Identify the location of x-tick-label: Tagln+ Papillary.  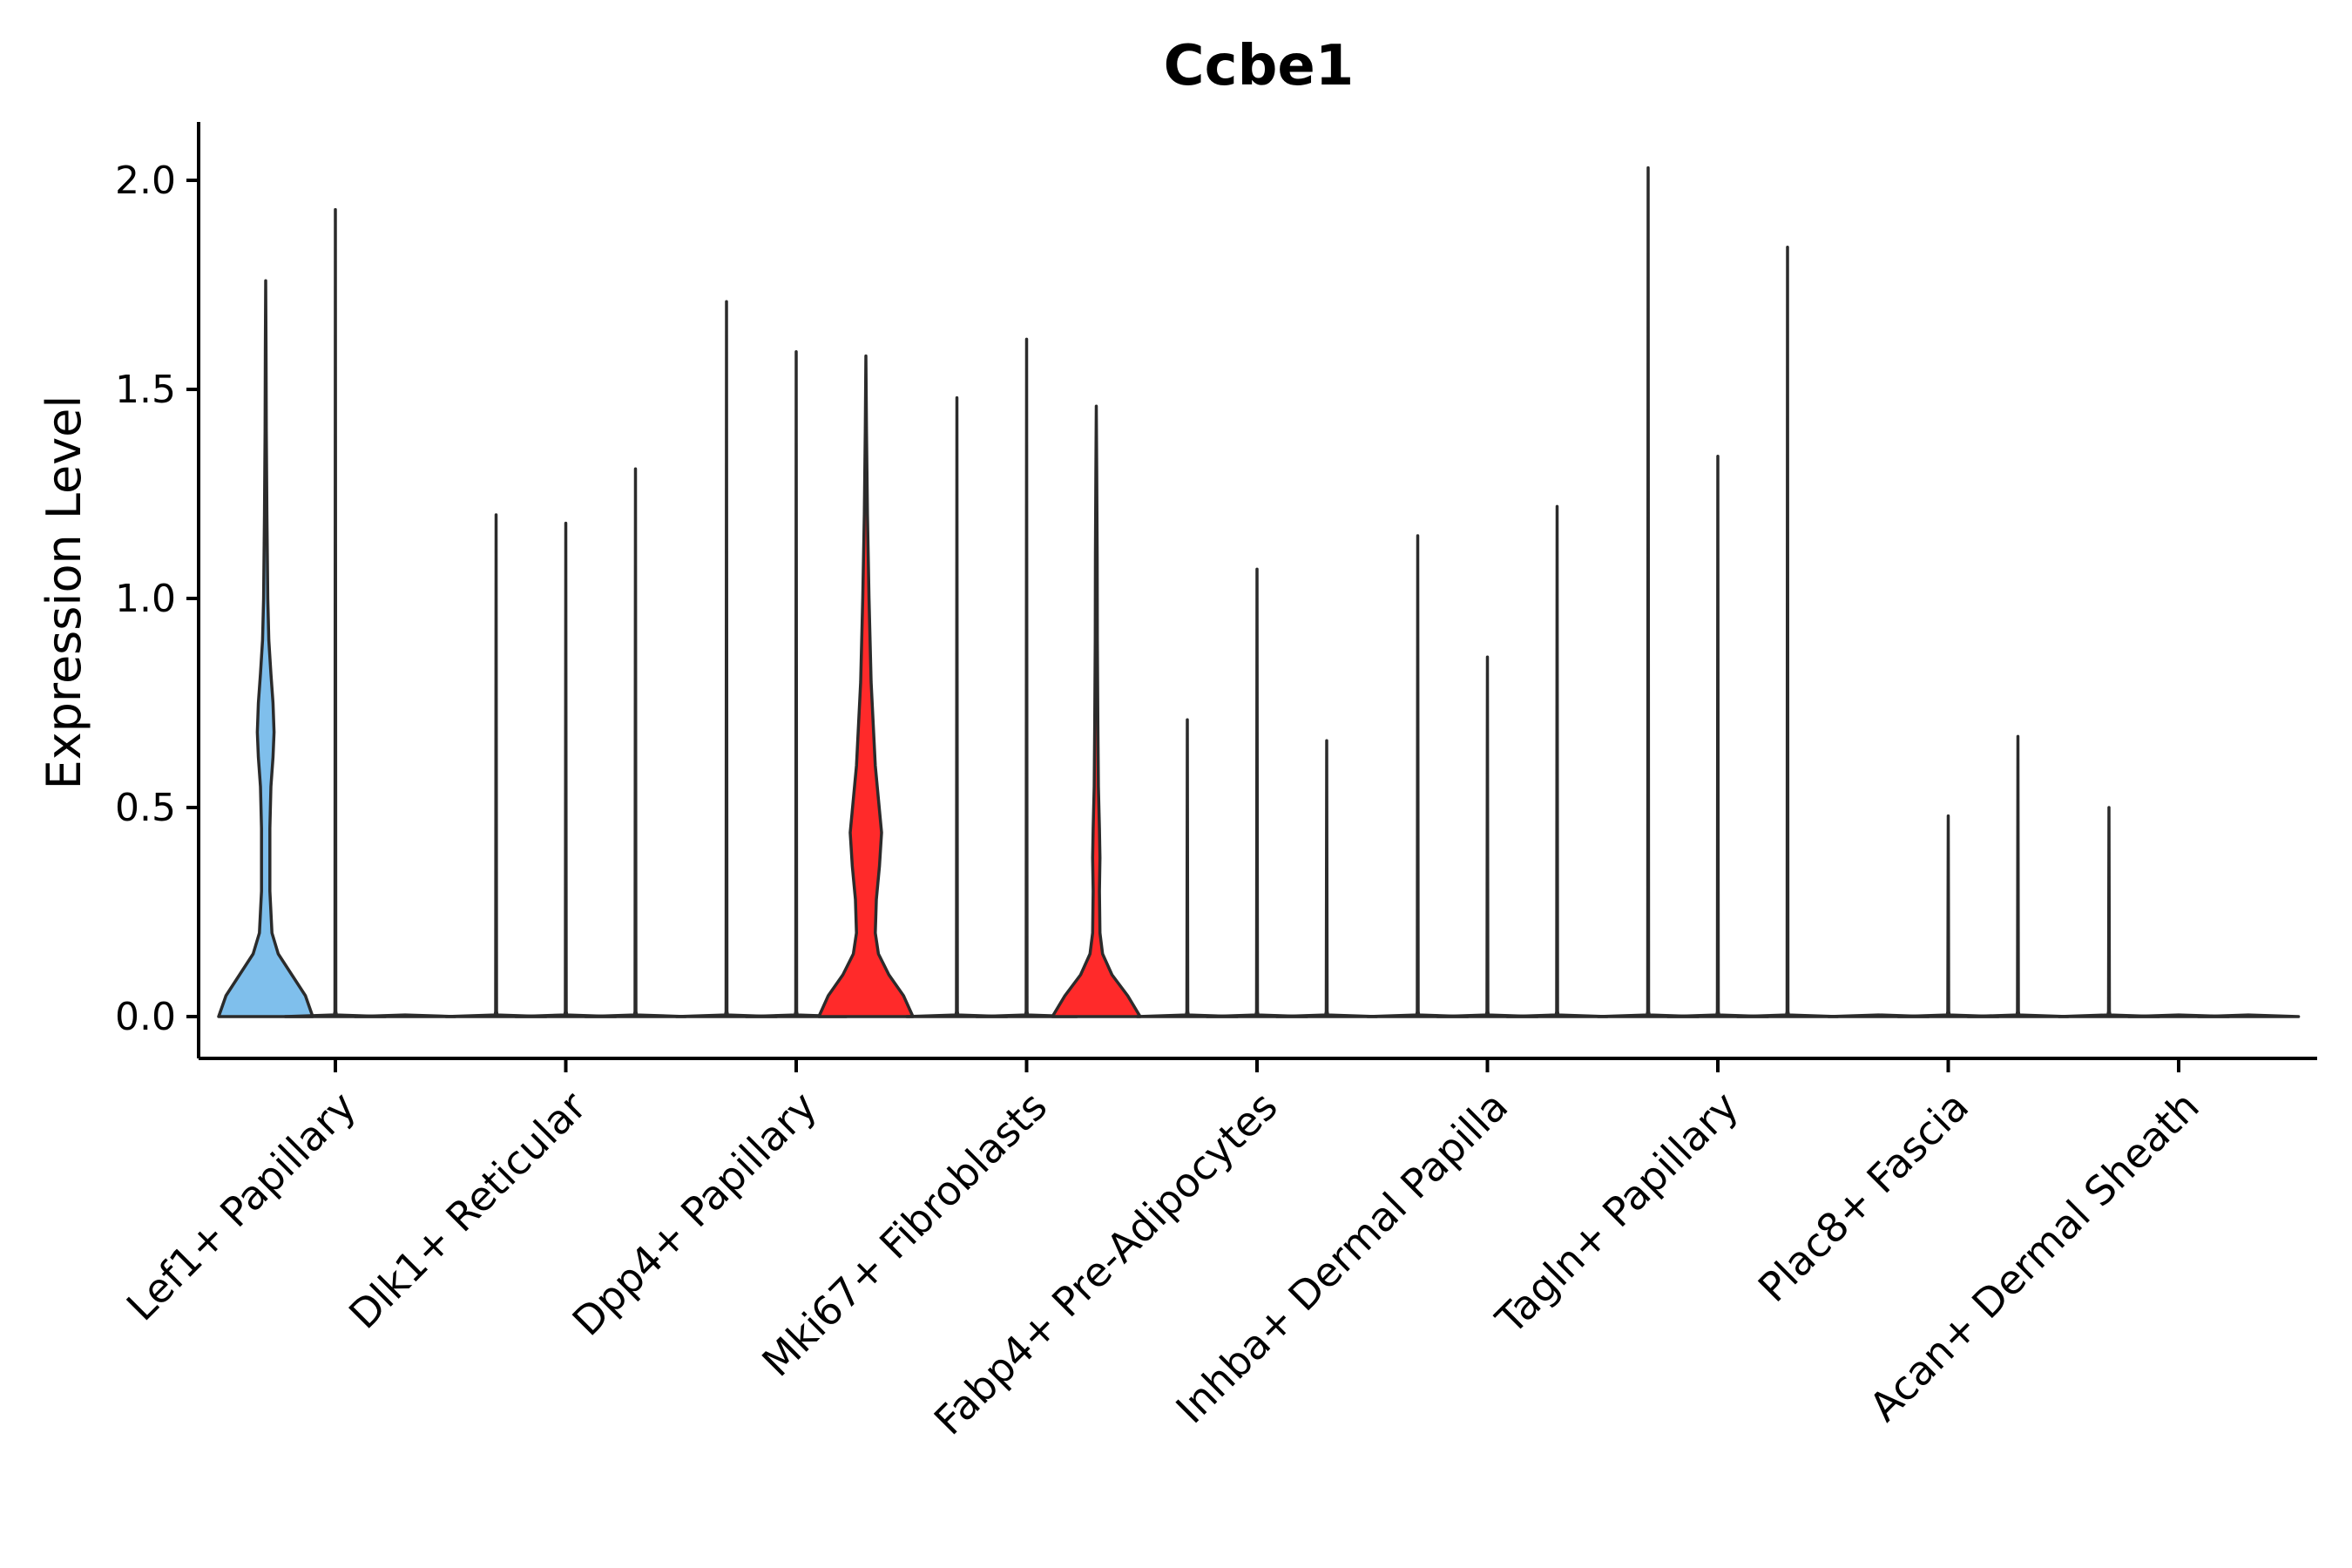
(1616, 1213).